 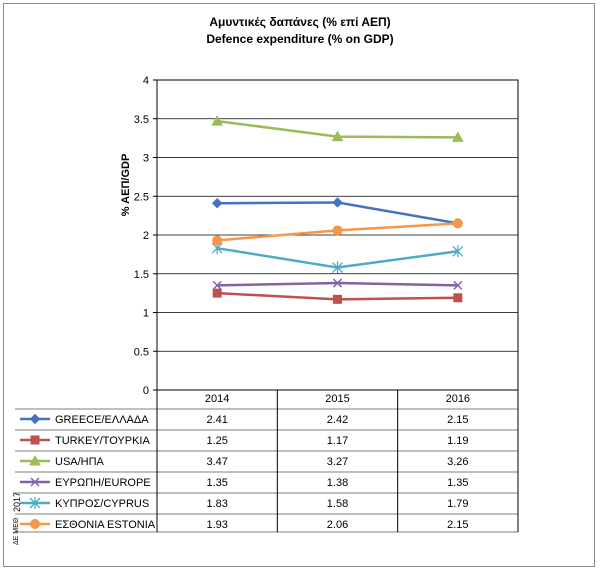 I want to click on data-label: 1.93, so click(x=216, y=525).